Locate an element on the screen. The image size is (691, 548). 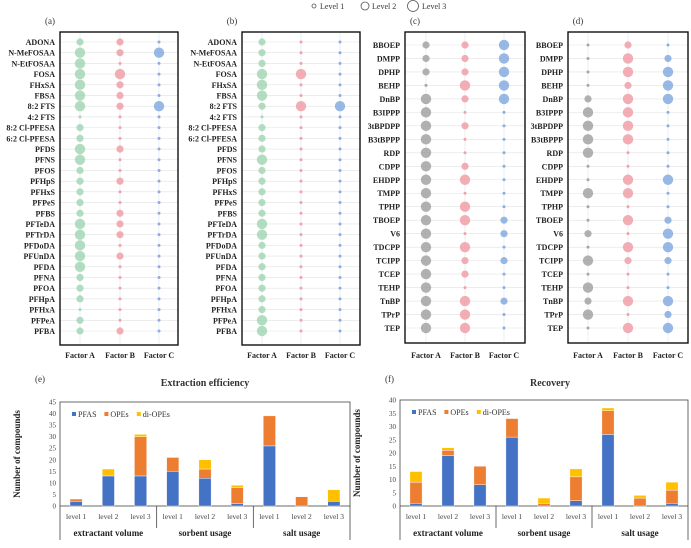
compound-label: PFBS is located at coordinates (45, 213).